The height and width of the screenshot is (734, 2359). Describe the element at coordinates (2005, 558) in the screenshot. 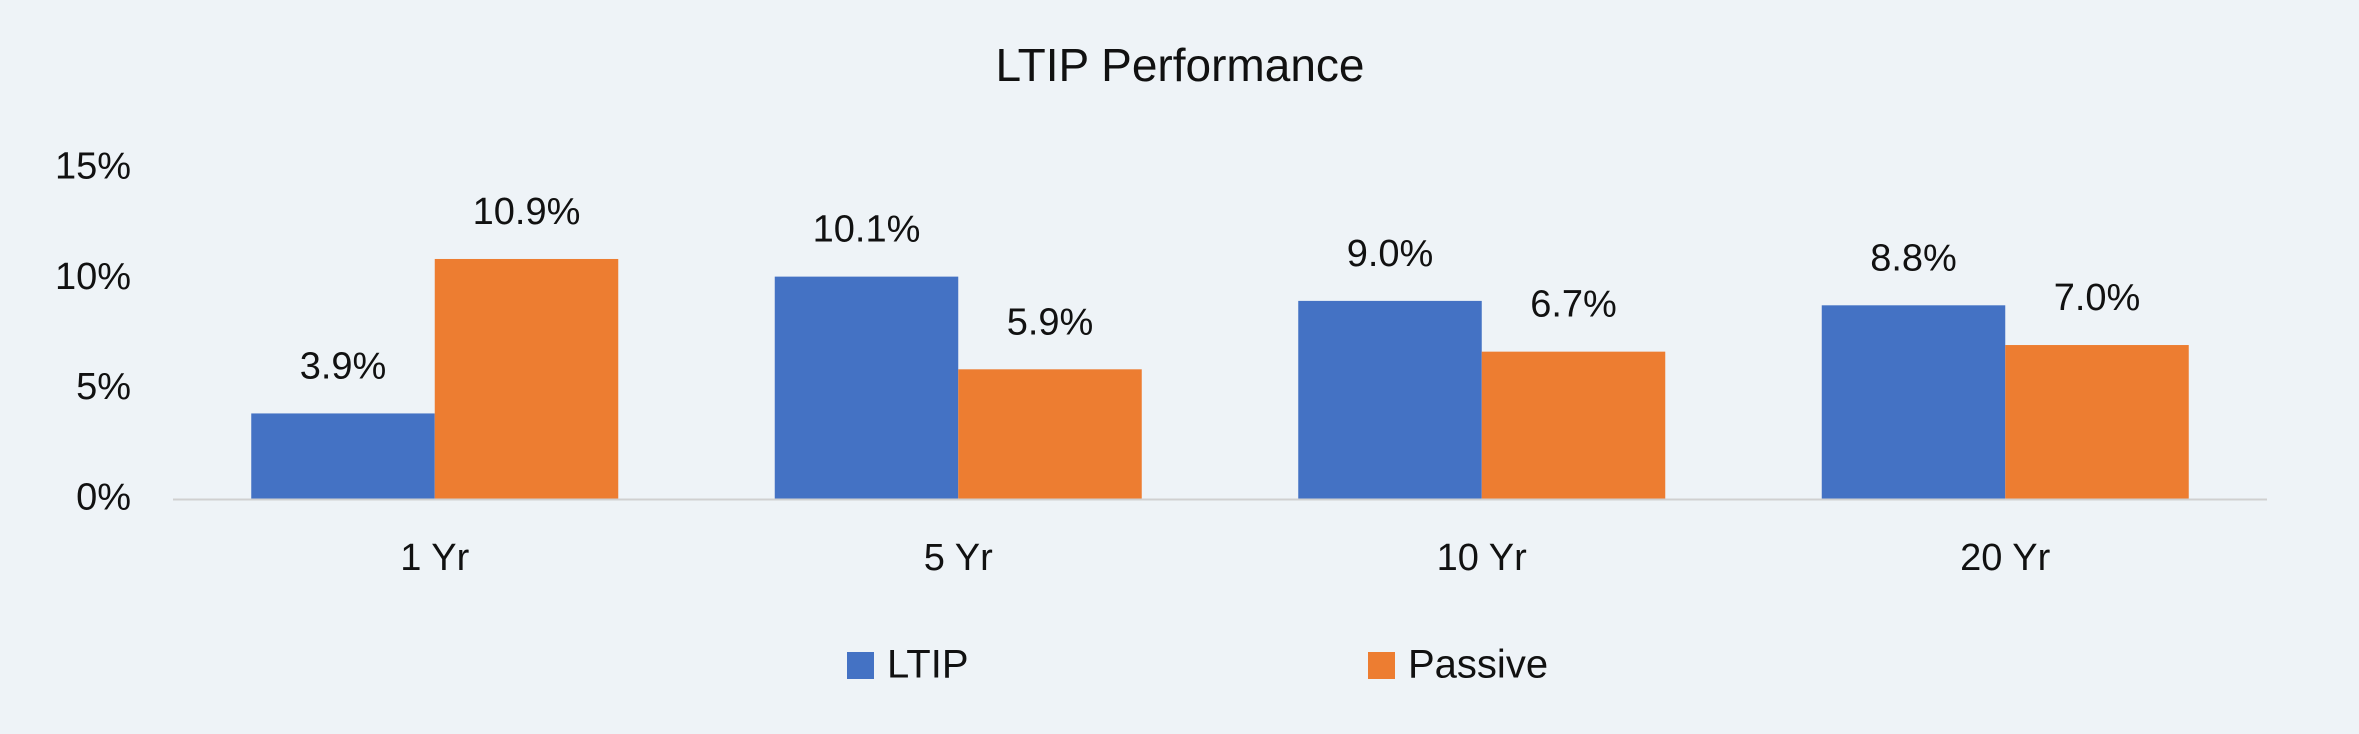

I see `x-tick-label: 20 Yr` at that location.